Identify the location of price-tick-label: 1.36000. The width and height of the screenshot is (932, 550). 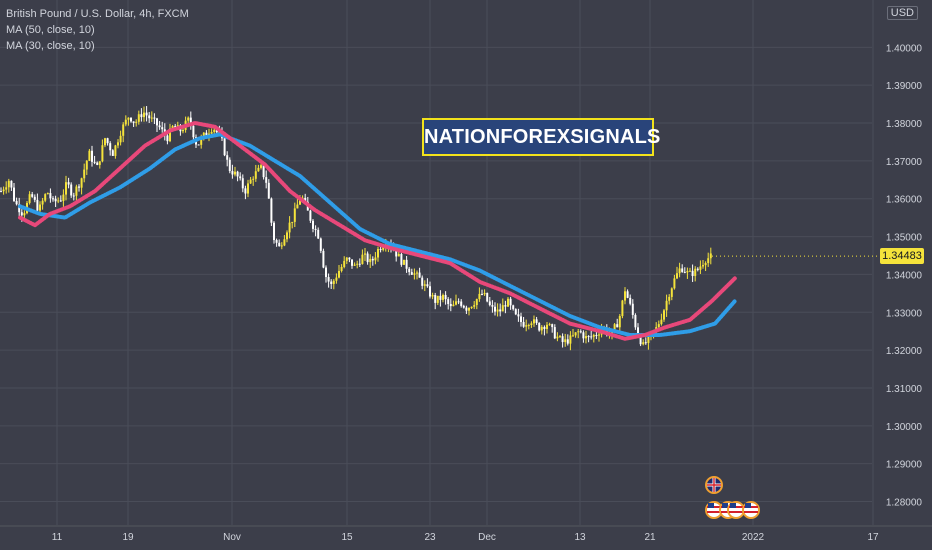
(904, 200).